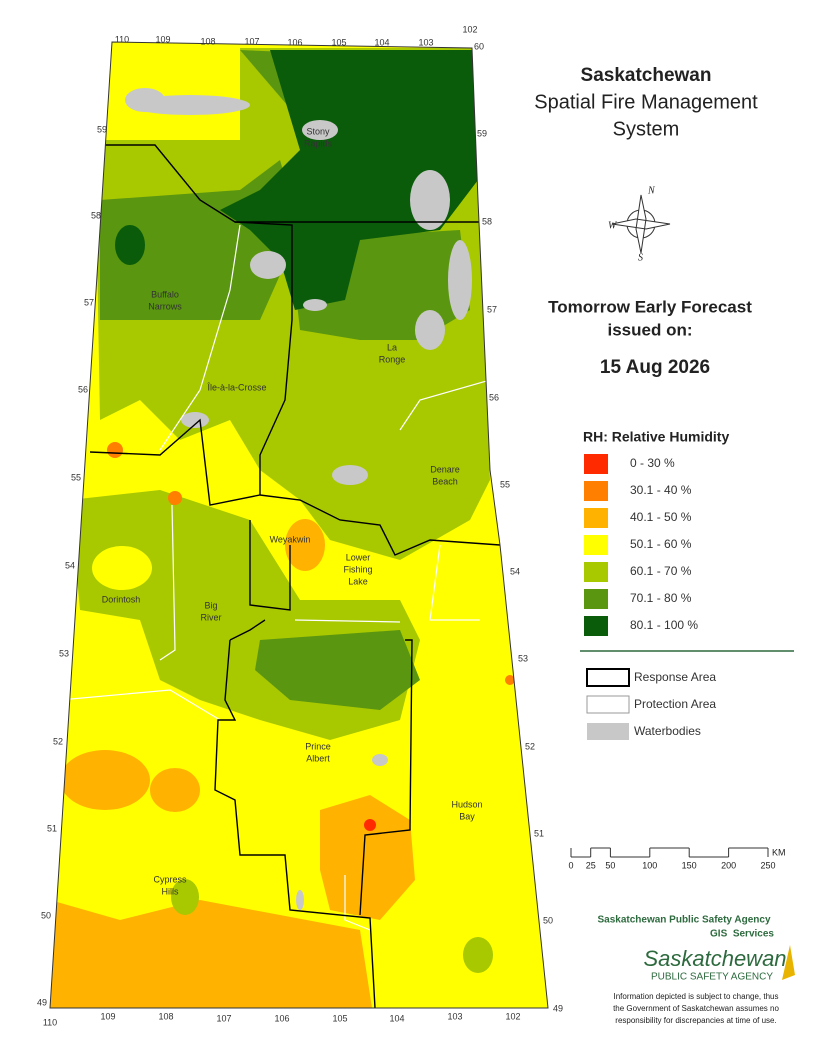 The image size is (816, 1056). What do you see at coordinates (46, 915) in the screenshot?
I see `coordinate-label: 50` at bounding box center [46, 915].